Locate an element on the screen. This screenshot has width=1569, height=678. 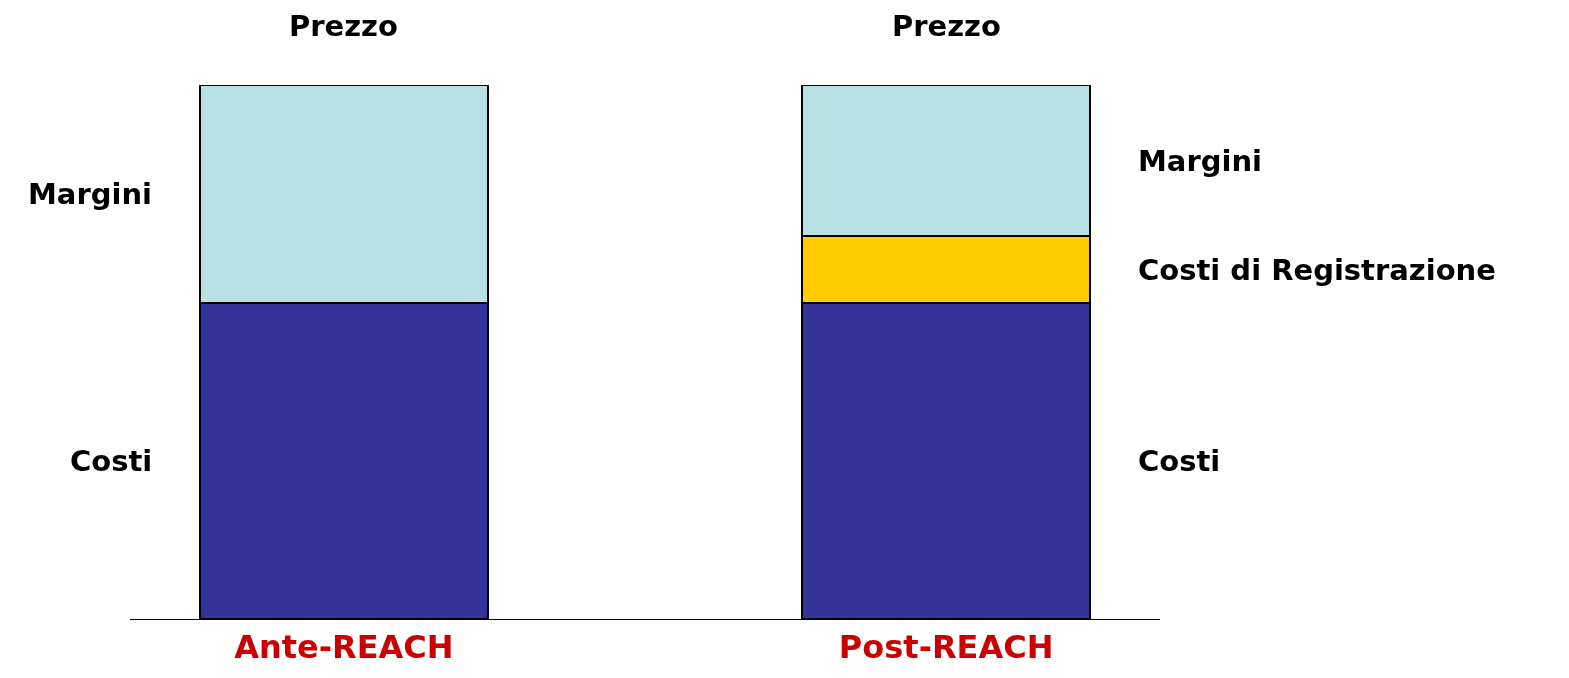
text: Margini is located at coordinates (1200, 161).